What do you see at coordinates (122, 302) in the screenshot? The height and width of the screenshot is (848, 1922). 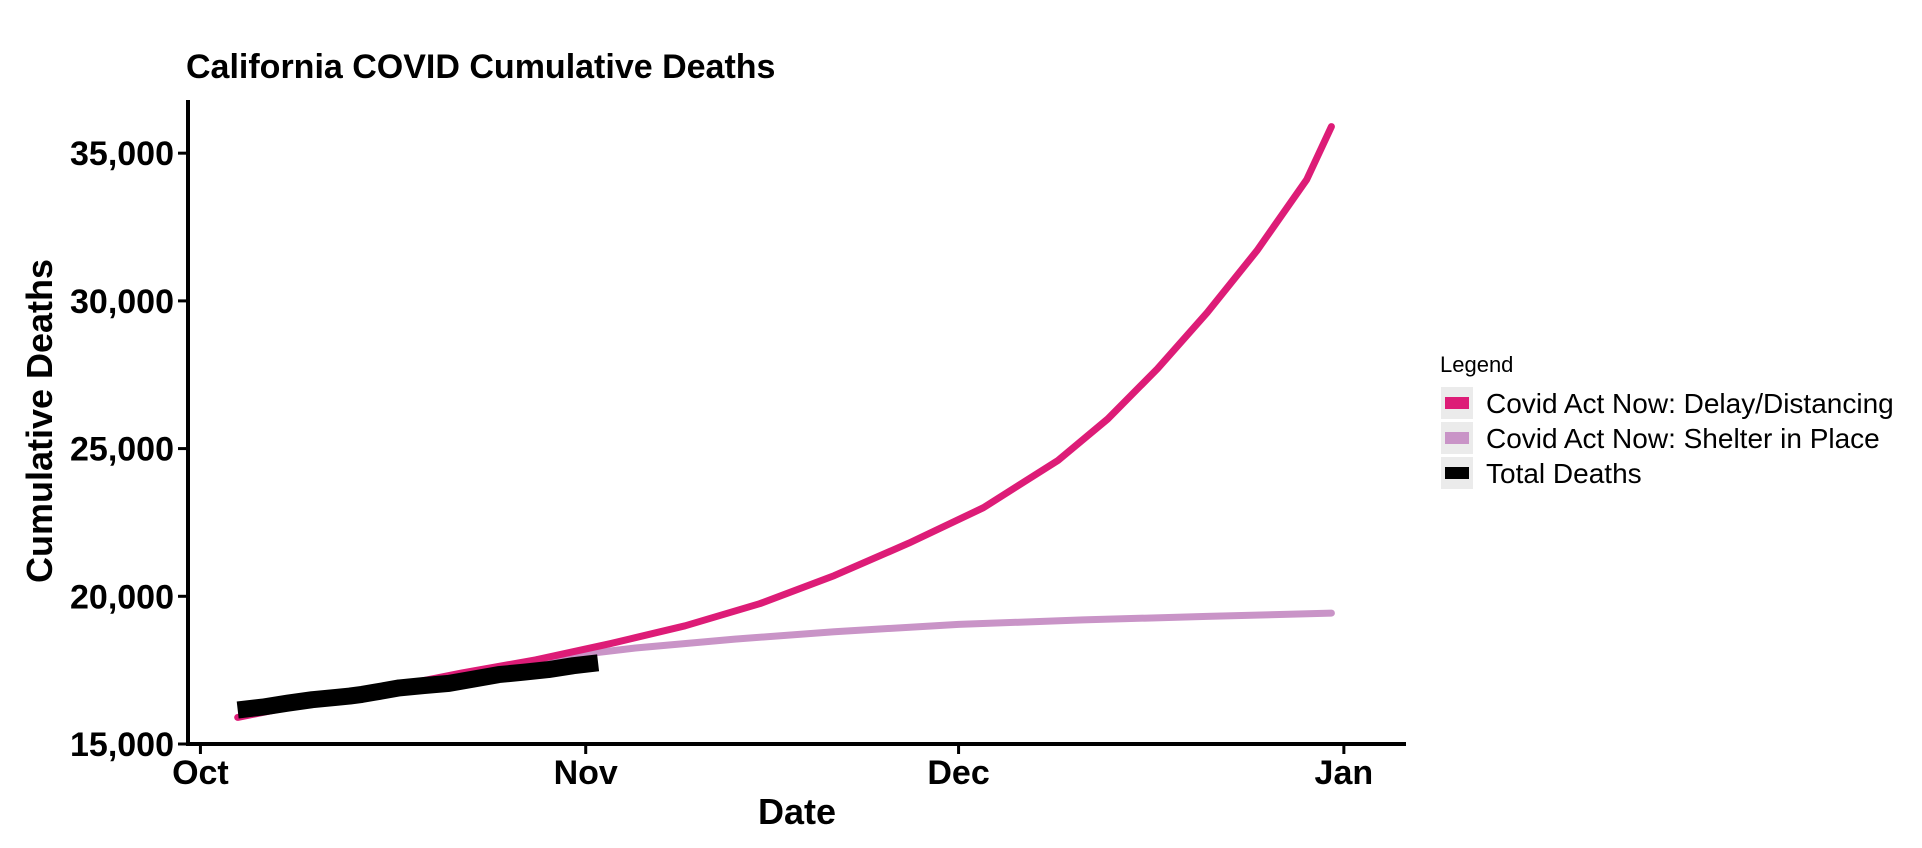 I see `y-tick-label: 30,000` at bounding box center [122, 302].